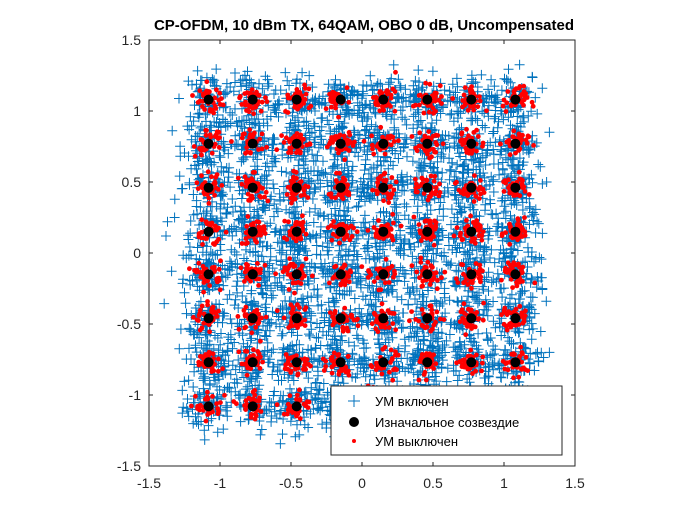  I want to click on x-tick-label: -1, so click(220, 483).